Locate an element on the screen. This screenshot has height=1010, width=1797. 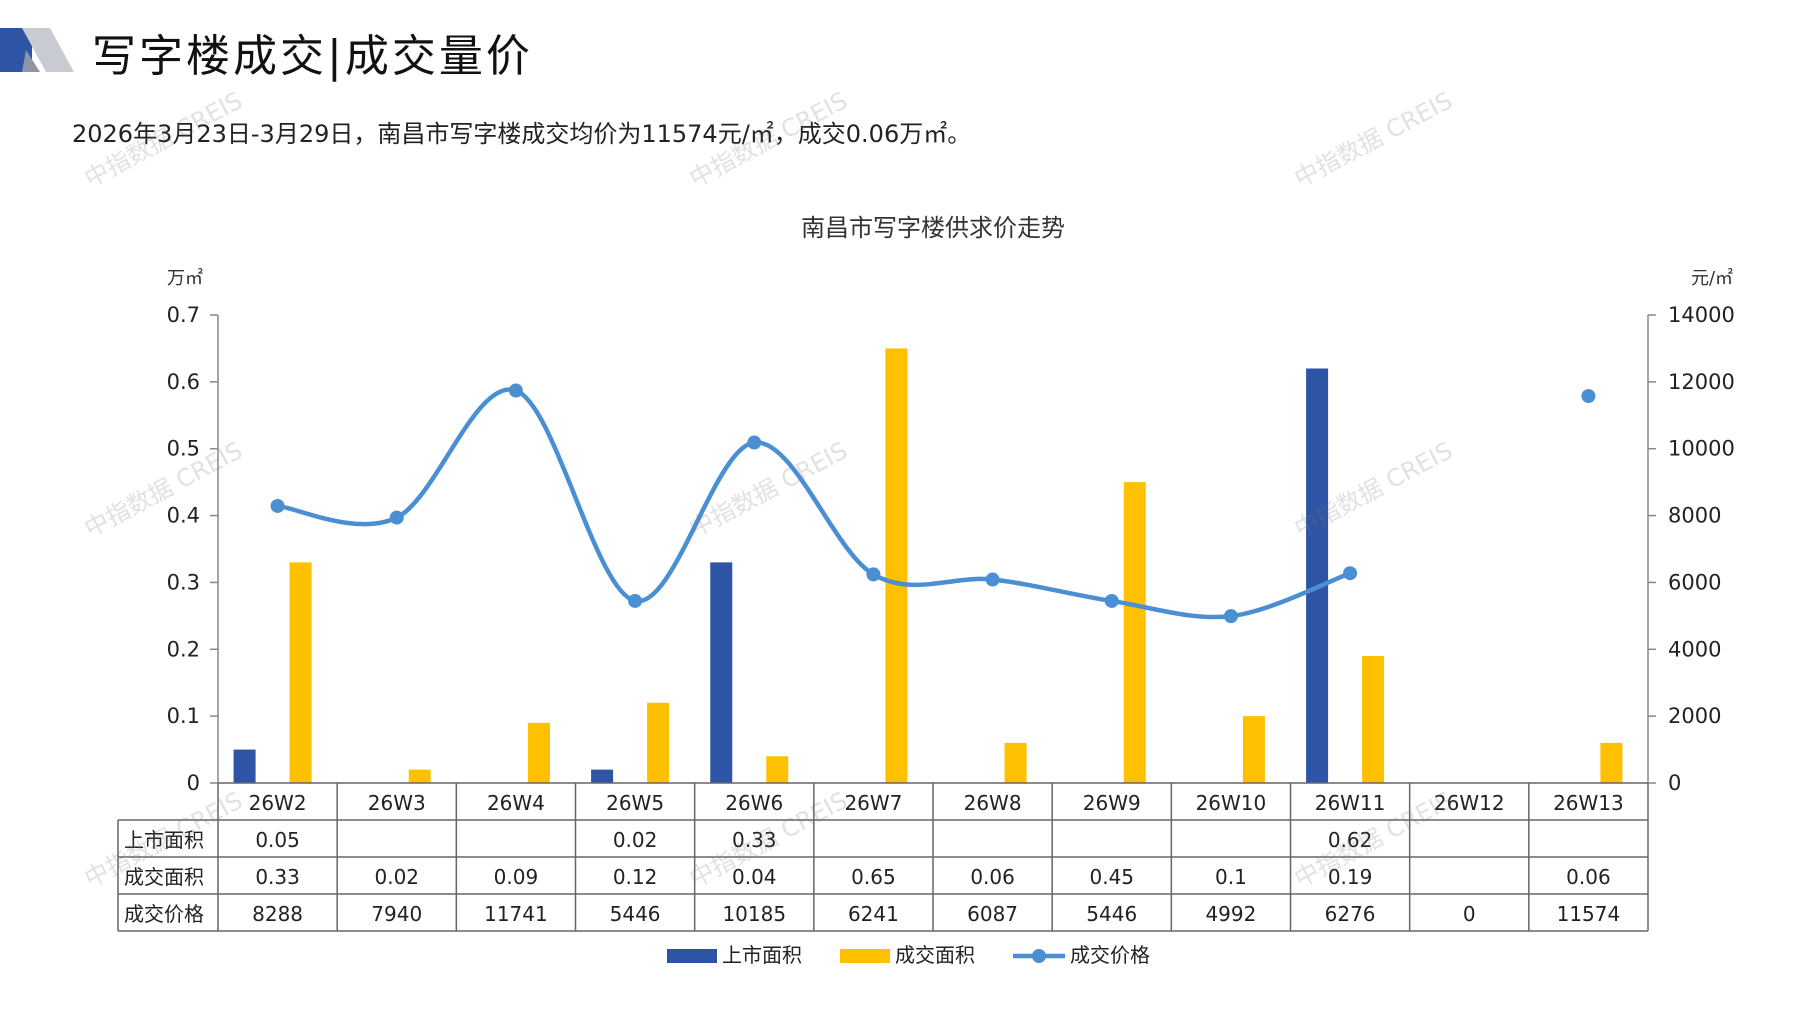
table-cell: 11574 is located at coordinates (1589, 914).